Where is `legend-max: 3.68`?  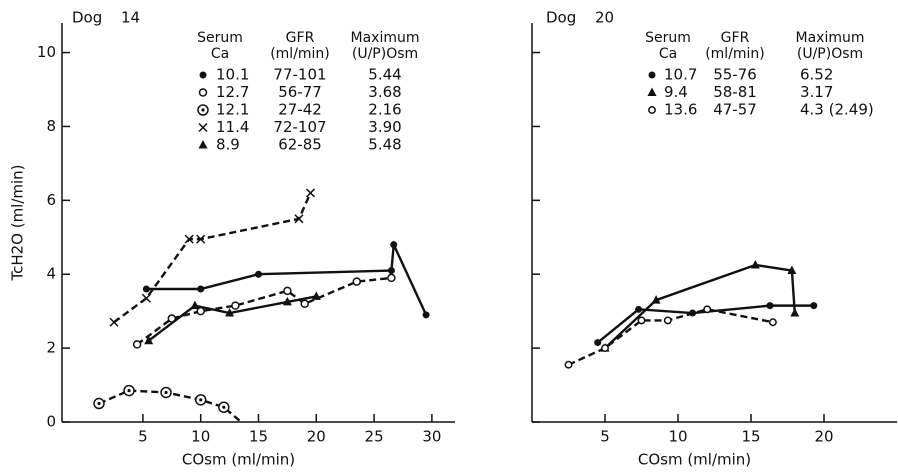
legend-max: 3.68 is located at coordinates (384, 92).